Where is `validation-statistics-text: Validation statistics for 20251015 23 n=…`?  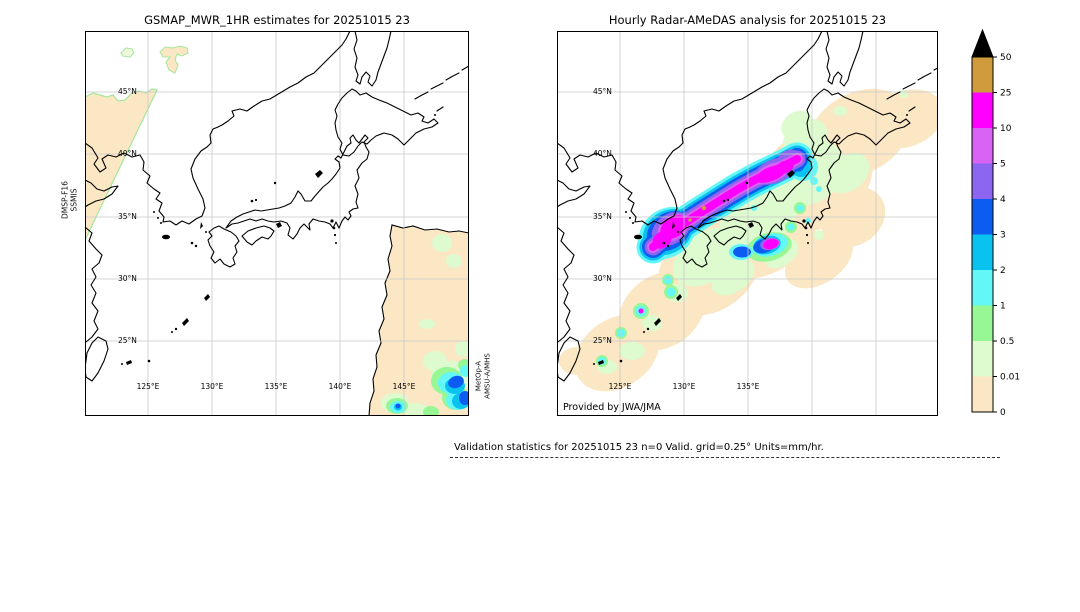
validation-statistics-text: Validation statistics for 20251015 23 n=… is located at coordinates (639, 447).